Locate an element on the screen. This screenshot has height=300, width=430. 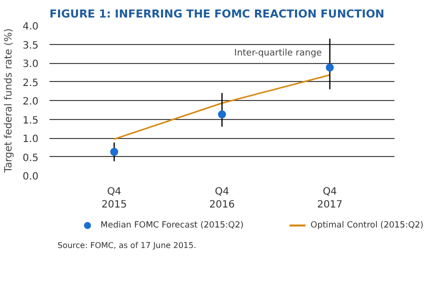
legend-label: Median FOMC Forecast (2015:Q2) is located at coordinates (172, 225).